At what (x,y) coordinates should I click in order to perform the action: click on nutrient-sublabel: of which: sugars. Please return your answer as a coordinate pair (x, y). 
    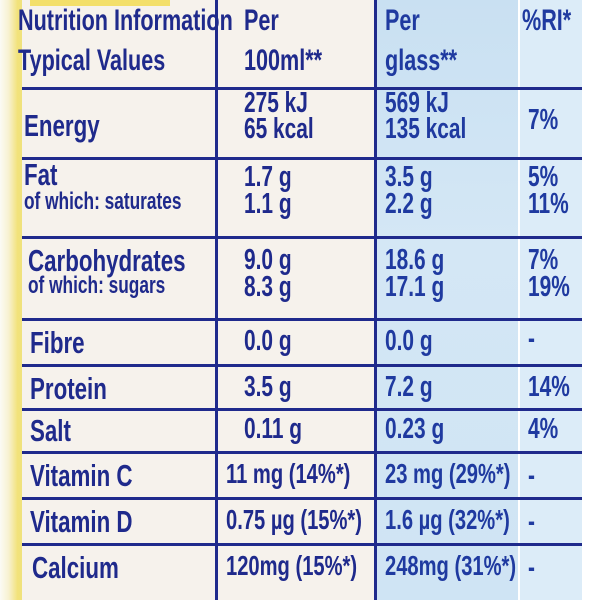
    Looking at the image, I should click on (97, 286).